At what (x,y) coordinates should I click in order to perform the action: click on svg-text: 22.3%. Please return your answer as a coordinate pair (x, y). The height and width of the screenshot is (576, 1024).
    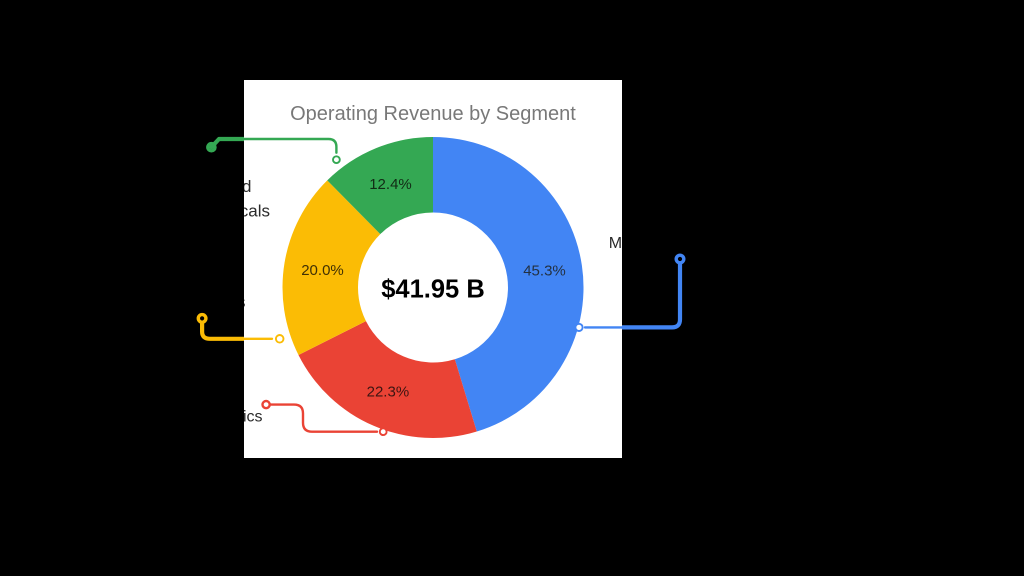
    Looking at the image, I should click on (388, 392).